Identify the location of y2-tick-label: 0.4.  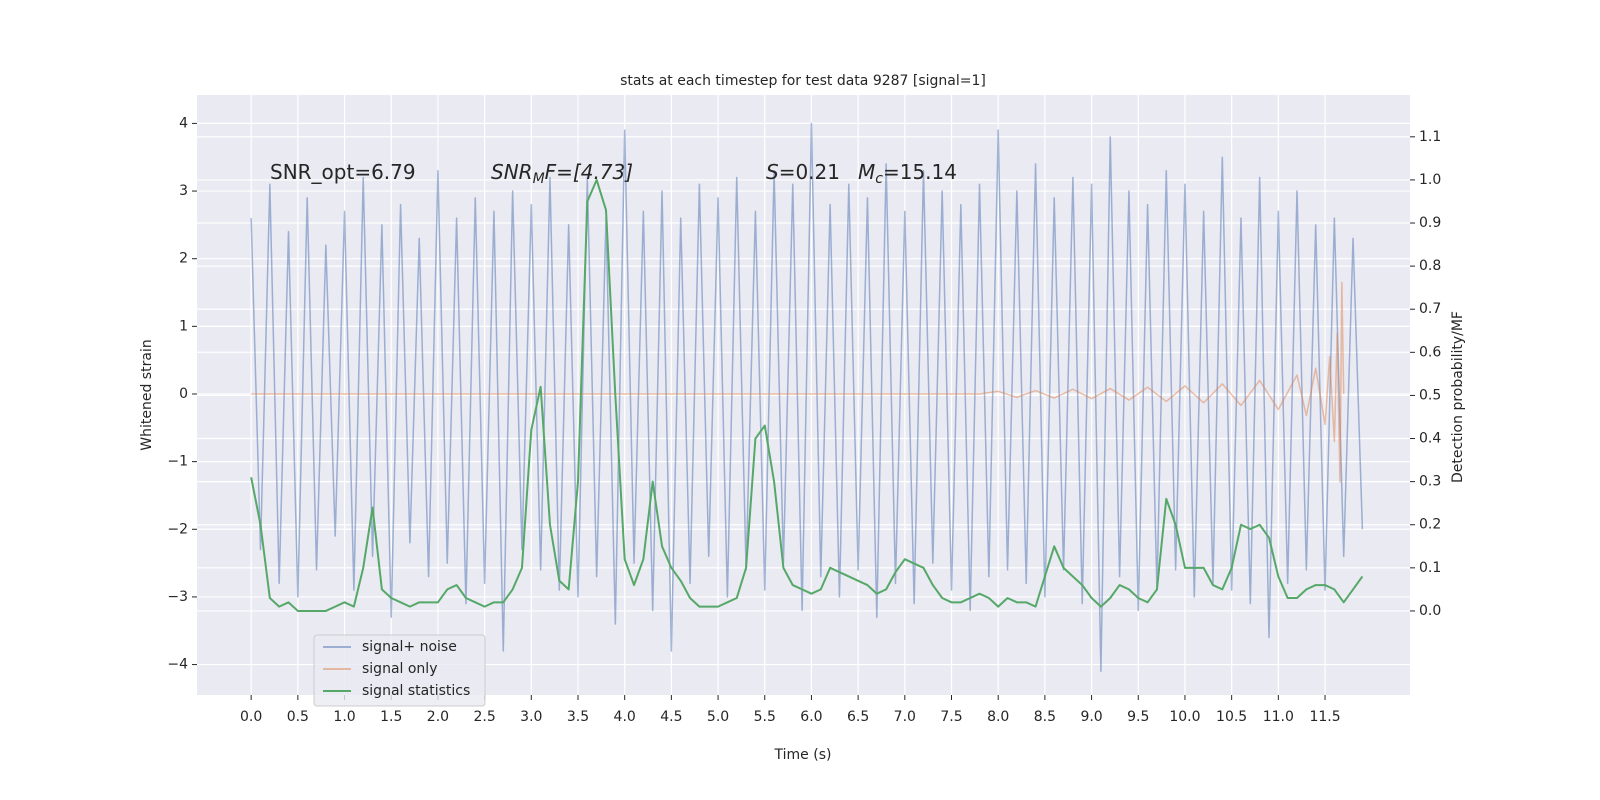
(1430, 439).